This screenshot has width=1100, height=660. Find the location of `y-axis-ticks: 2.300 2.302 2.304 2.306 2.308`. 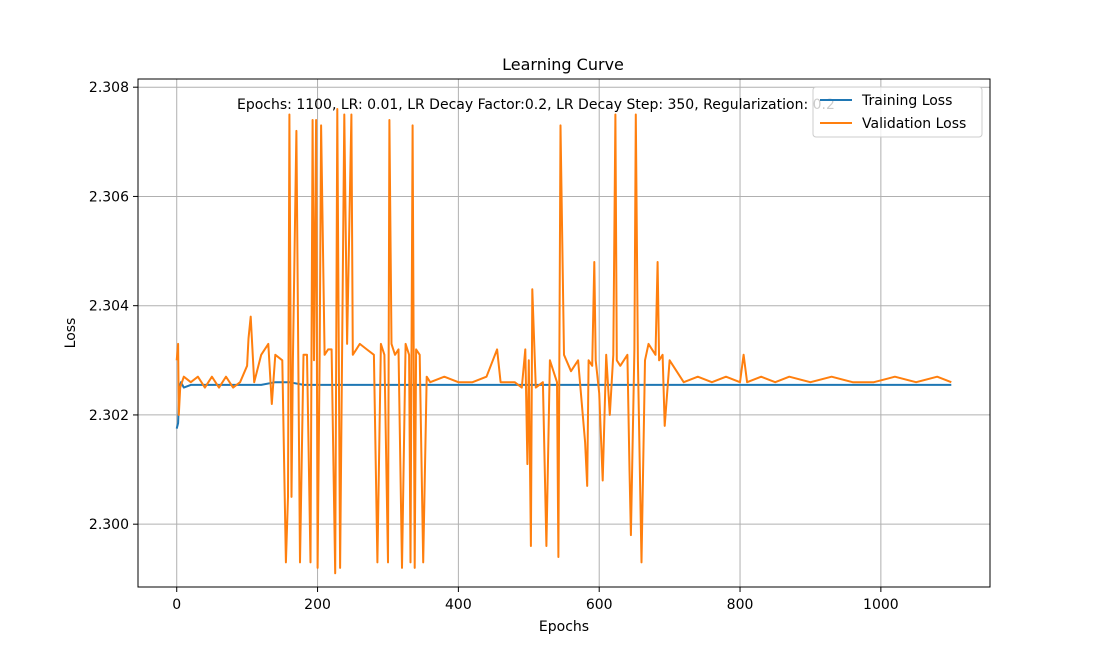

y-axis-ticks: 2.300 2.302 2.304 2.306 2.308 is located at coordinates (113, 306).